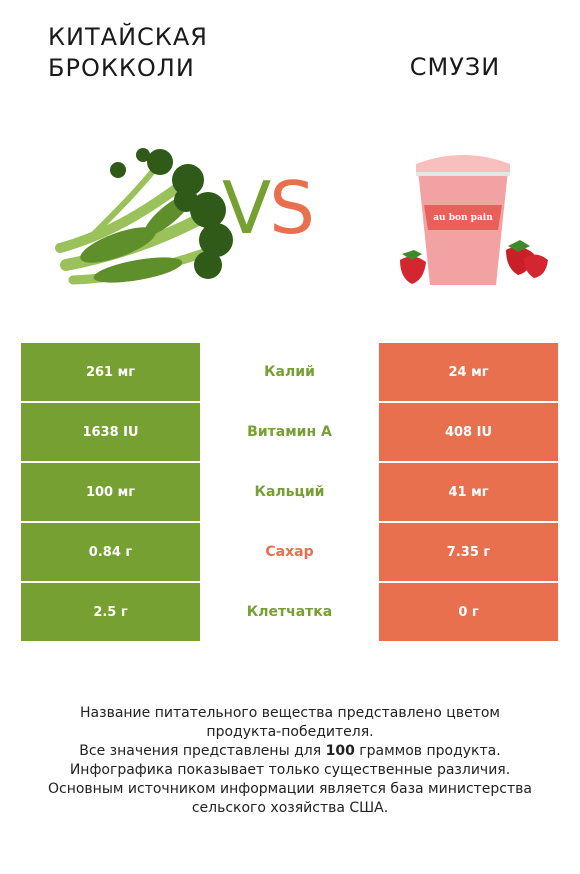  I want to click on right-product-title: СМУЗИ, so click(455, 67).